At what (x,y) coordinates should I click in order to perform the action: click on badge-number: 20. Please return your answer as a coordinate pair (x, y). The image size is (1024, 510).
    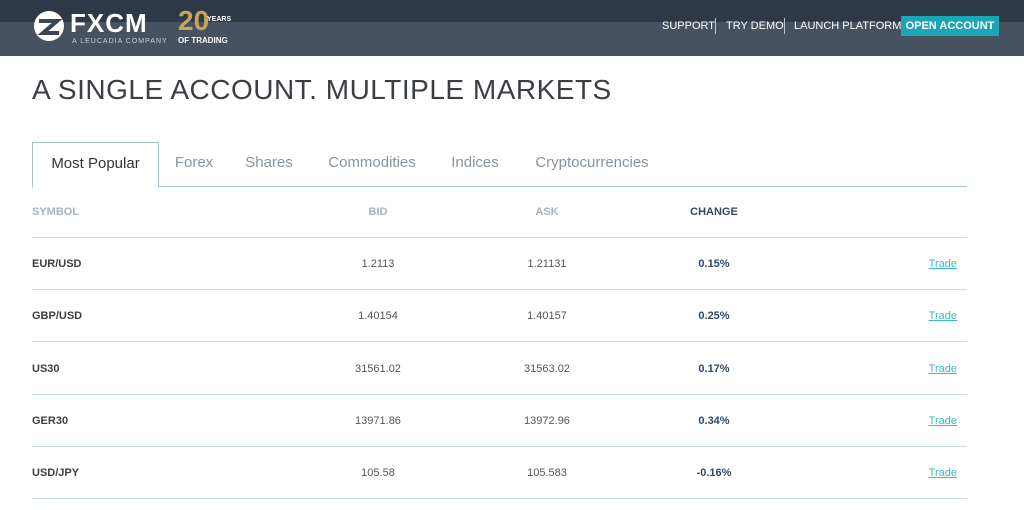
    Looking at the image, I should click on (194, 20).